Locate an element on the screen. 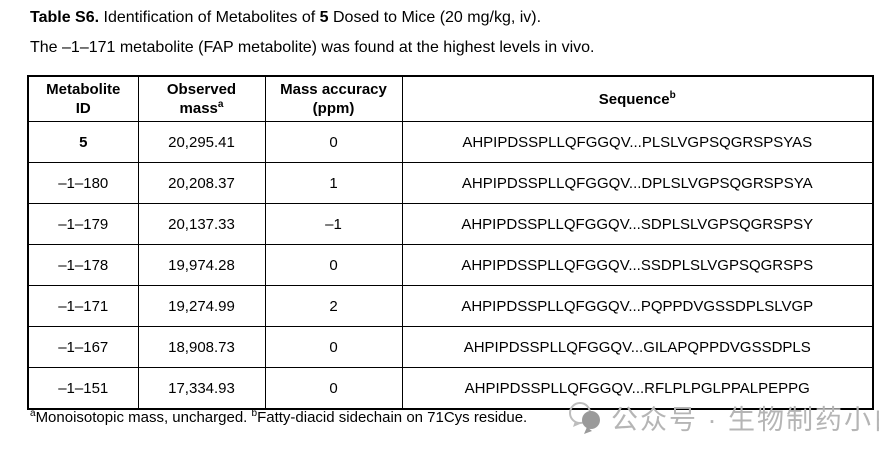  metabolite-id-cell: –1–180 is located at coordinates (83, 183).